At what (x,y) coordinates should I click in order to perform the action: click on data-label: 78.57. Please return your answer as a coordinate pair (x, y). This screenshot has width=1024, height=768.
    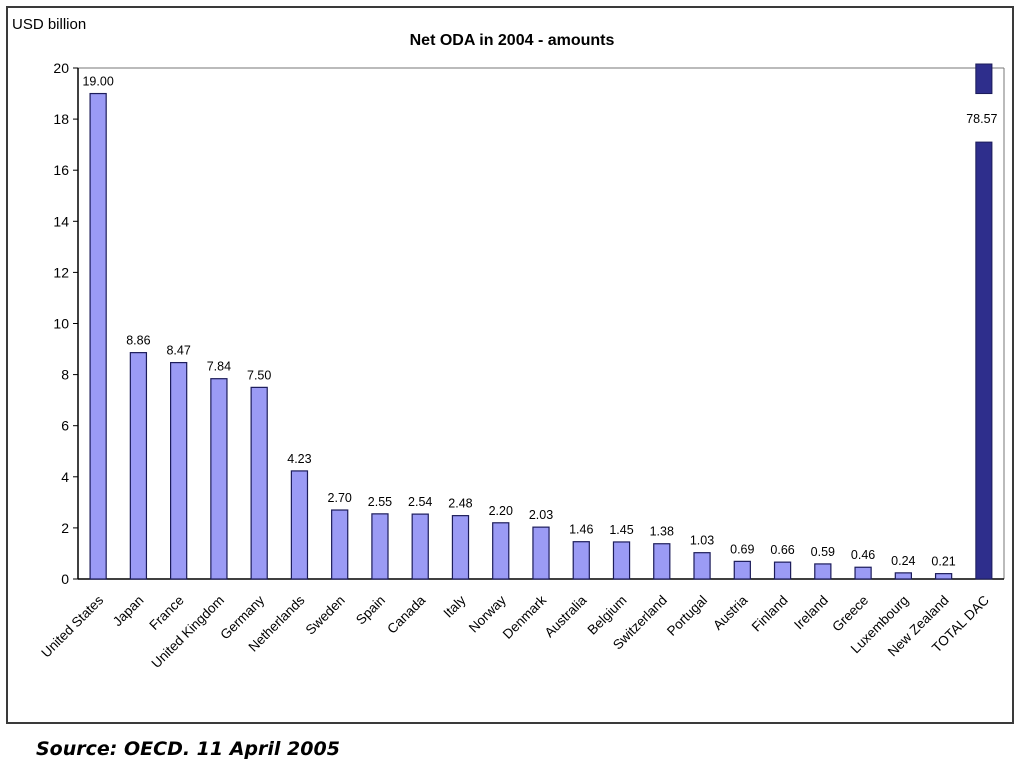
    Looking at the image, I should click on (981, 119).